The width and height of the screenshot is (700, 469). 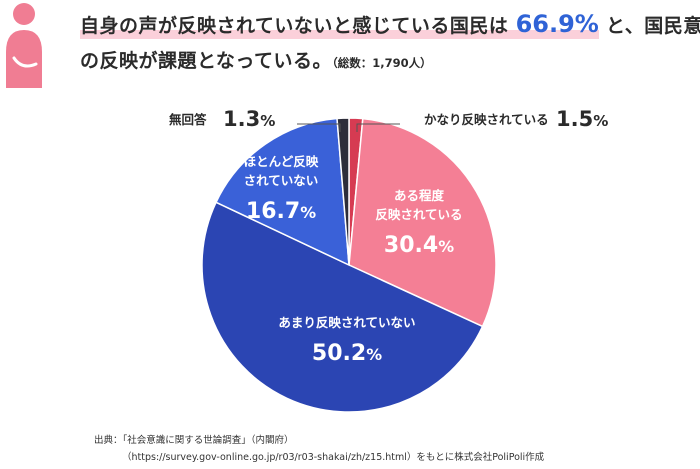 What do you see at coordinates (419, 195) in the screenshot?
I see `s1-label-line: ある程度` at bounding box center [419, 195].